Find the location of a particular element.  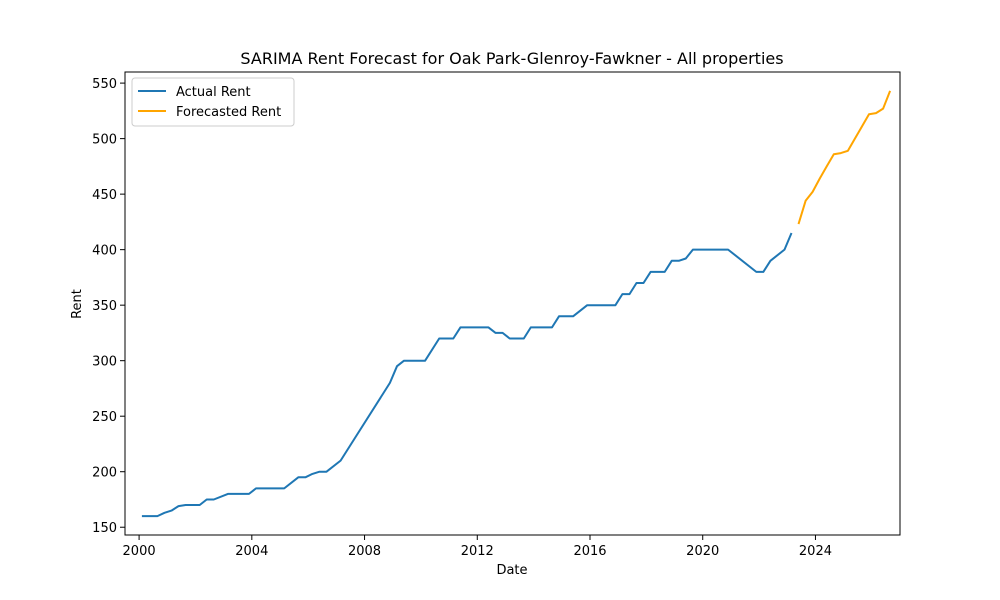

x-axis-title: Date is located at coordinates (511, 570).